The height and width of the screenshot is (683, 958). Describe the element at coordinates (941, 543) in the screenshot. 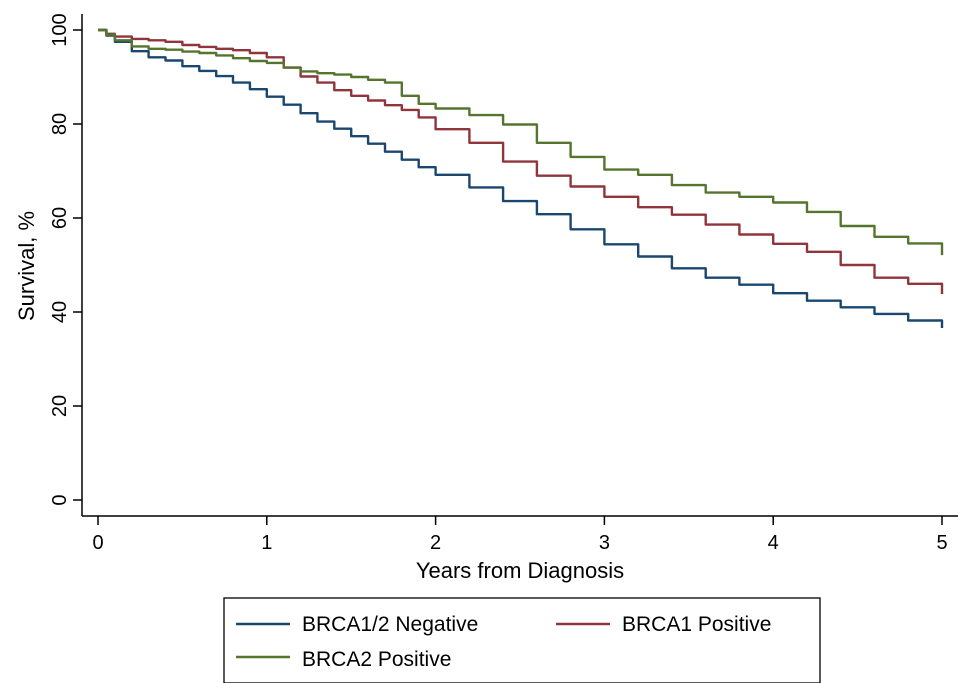

I see `x-tick-label: 5` at that location.